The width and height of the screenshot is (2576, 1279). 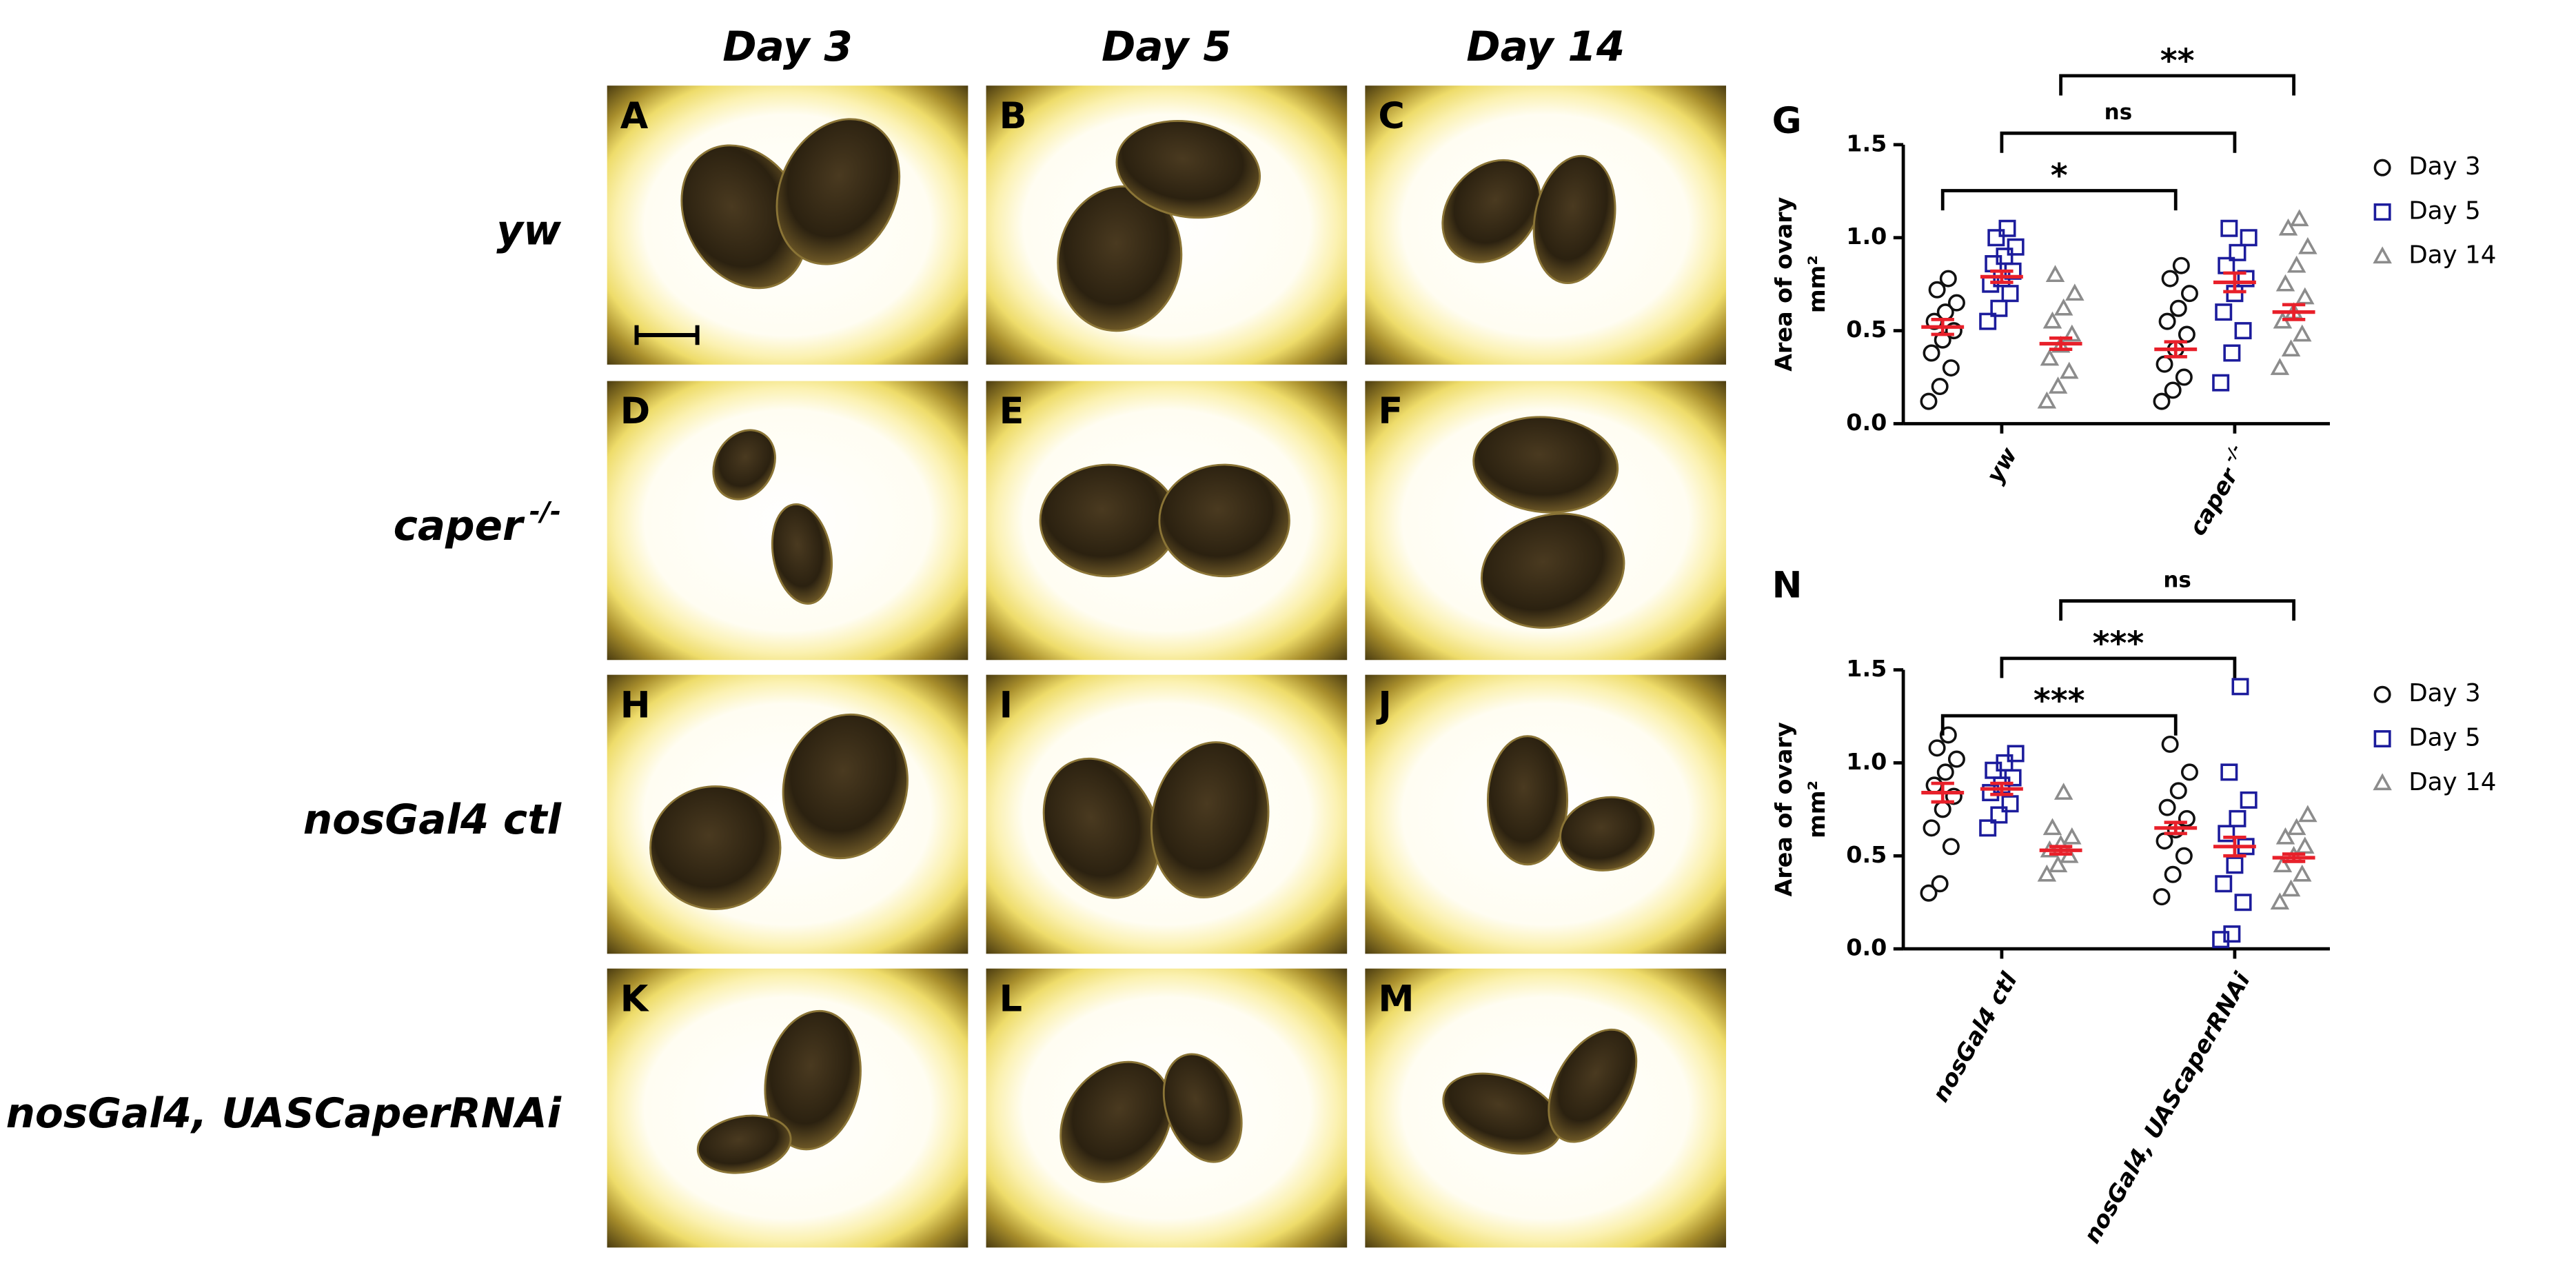 I want to click on row-label-main: nosGal4, UASCaperRNAi, so click(x=284, y=1114).